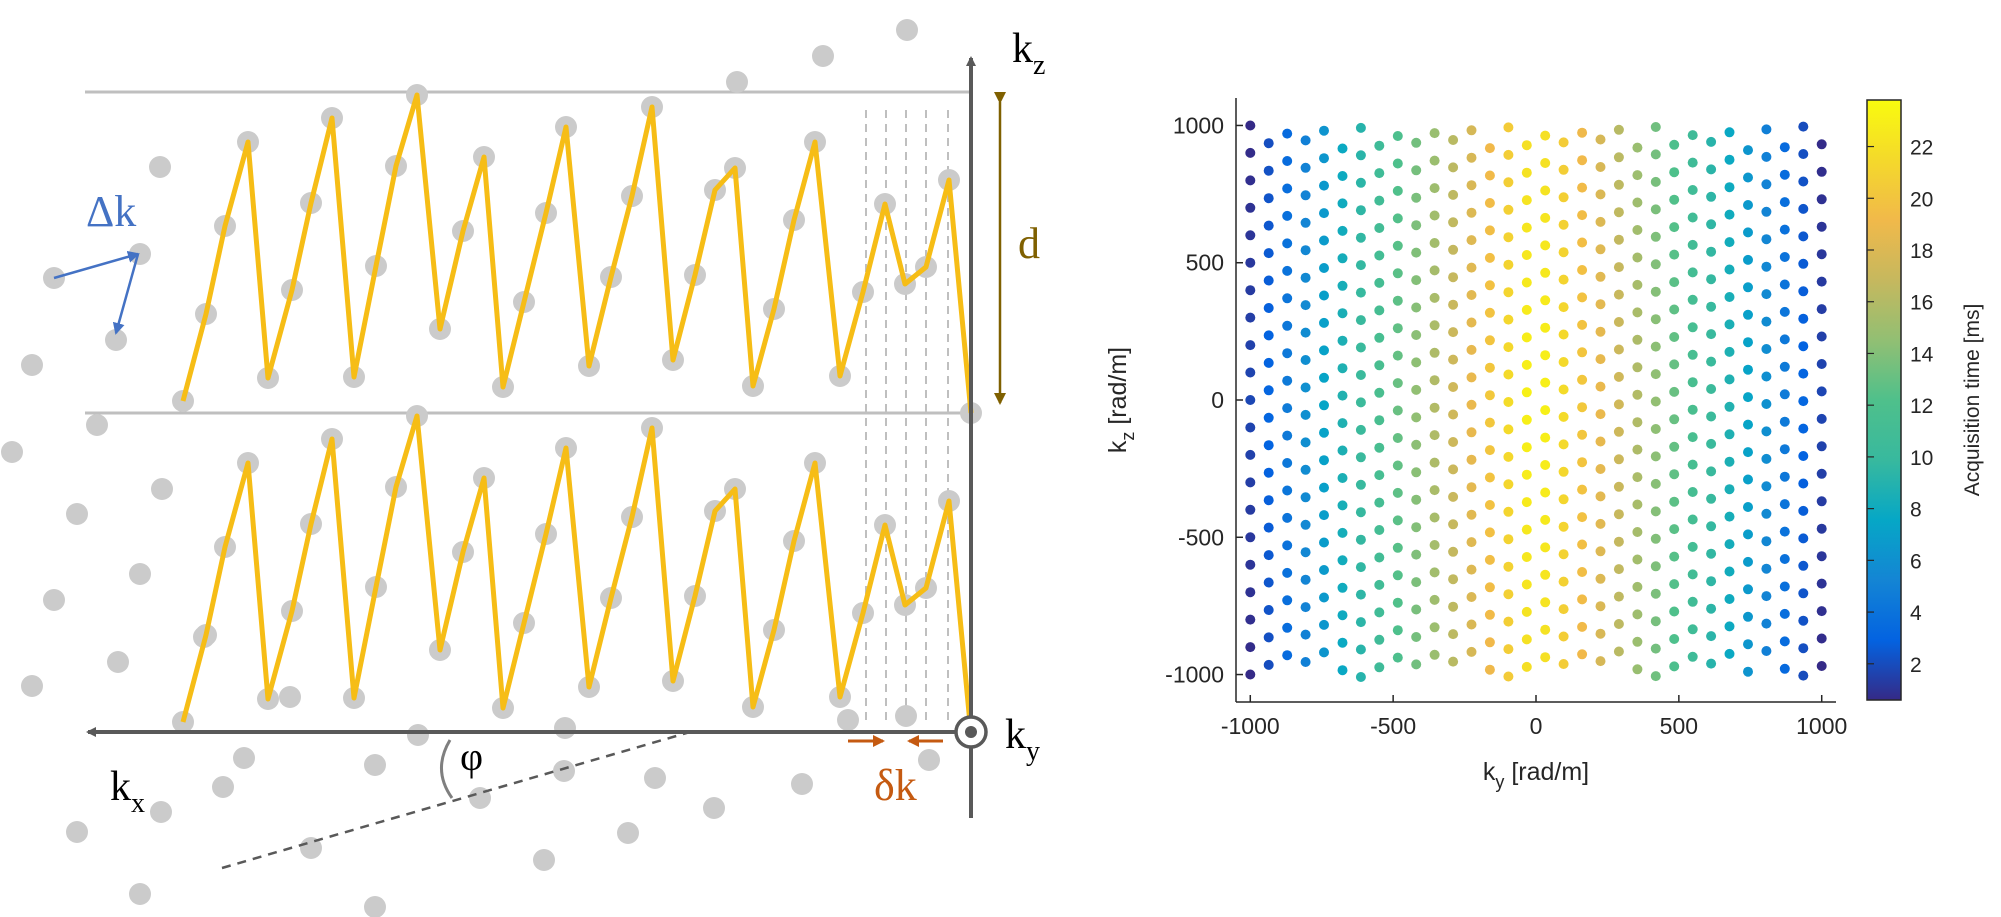 This screenshot has height=917, width=2001. I want to click on y-axis-label: kz [rad/m], so click(1121, 400).